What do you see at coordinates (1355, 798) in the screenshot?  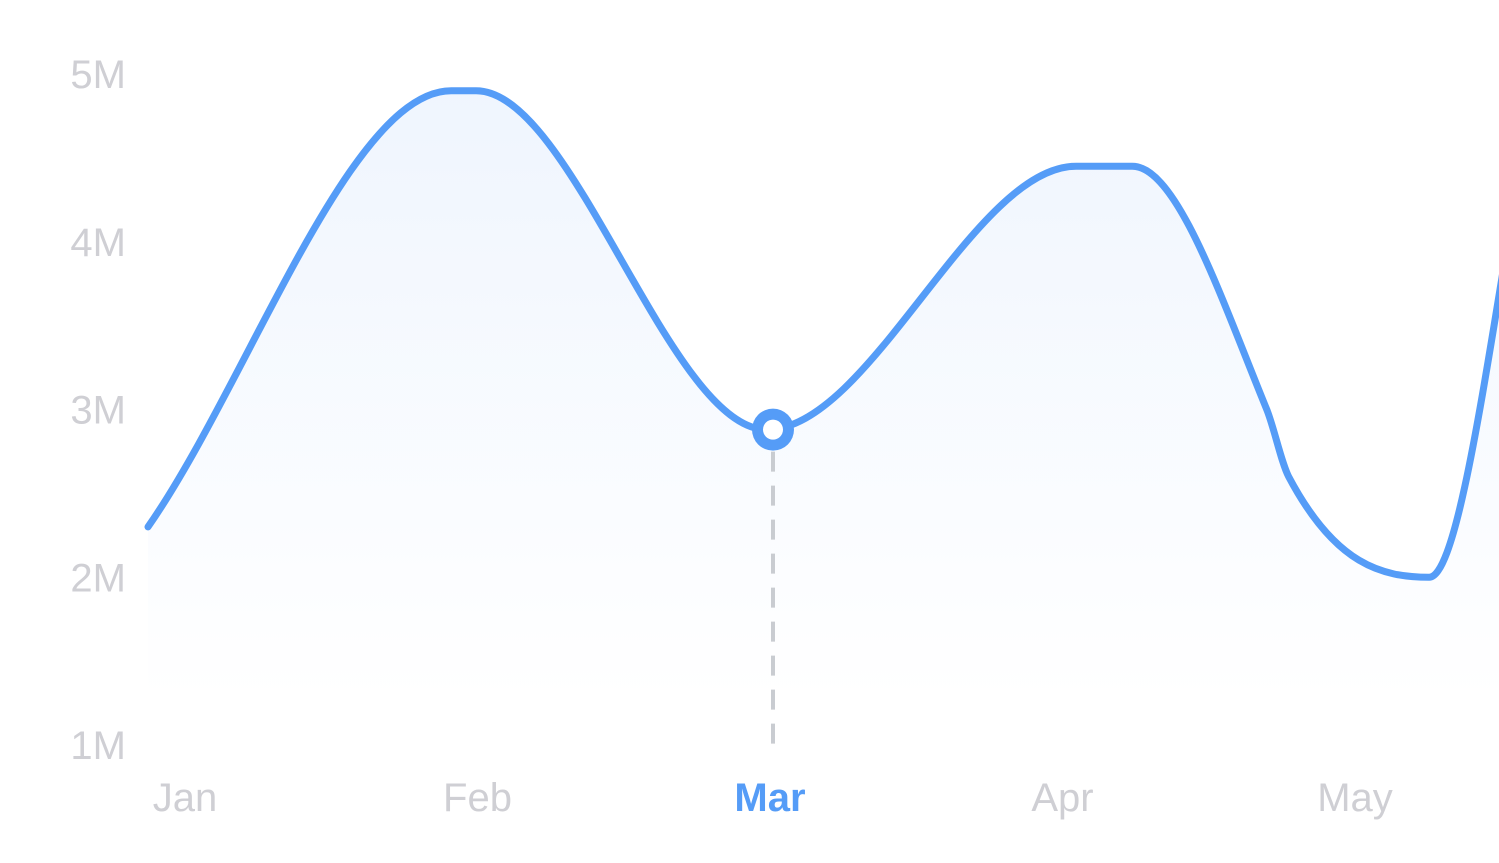 I see `x-tick-label: May` at bounding box center [1355, 798].